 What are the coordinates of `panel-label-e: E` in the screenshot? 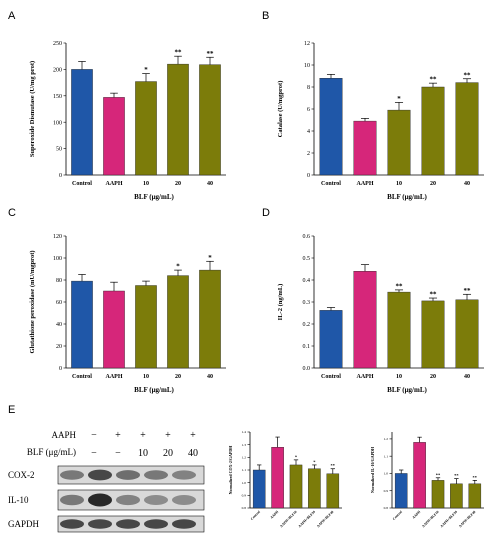 It's located at (12, 410).